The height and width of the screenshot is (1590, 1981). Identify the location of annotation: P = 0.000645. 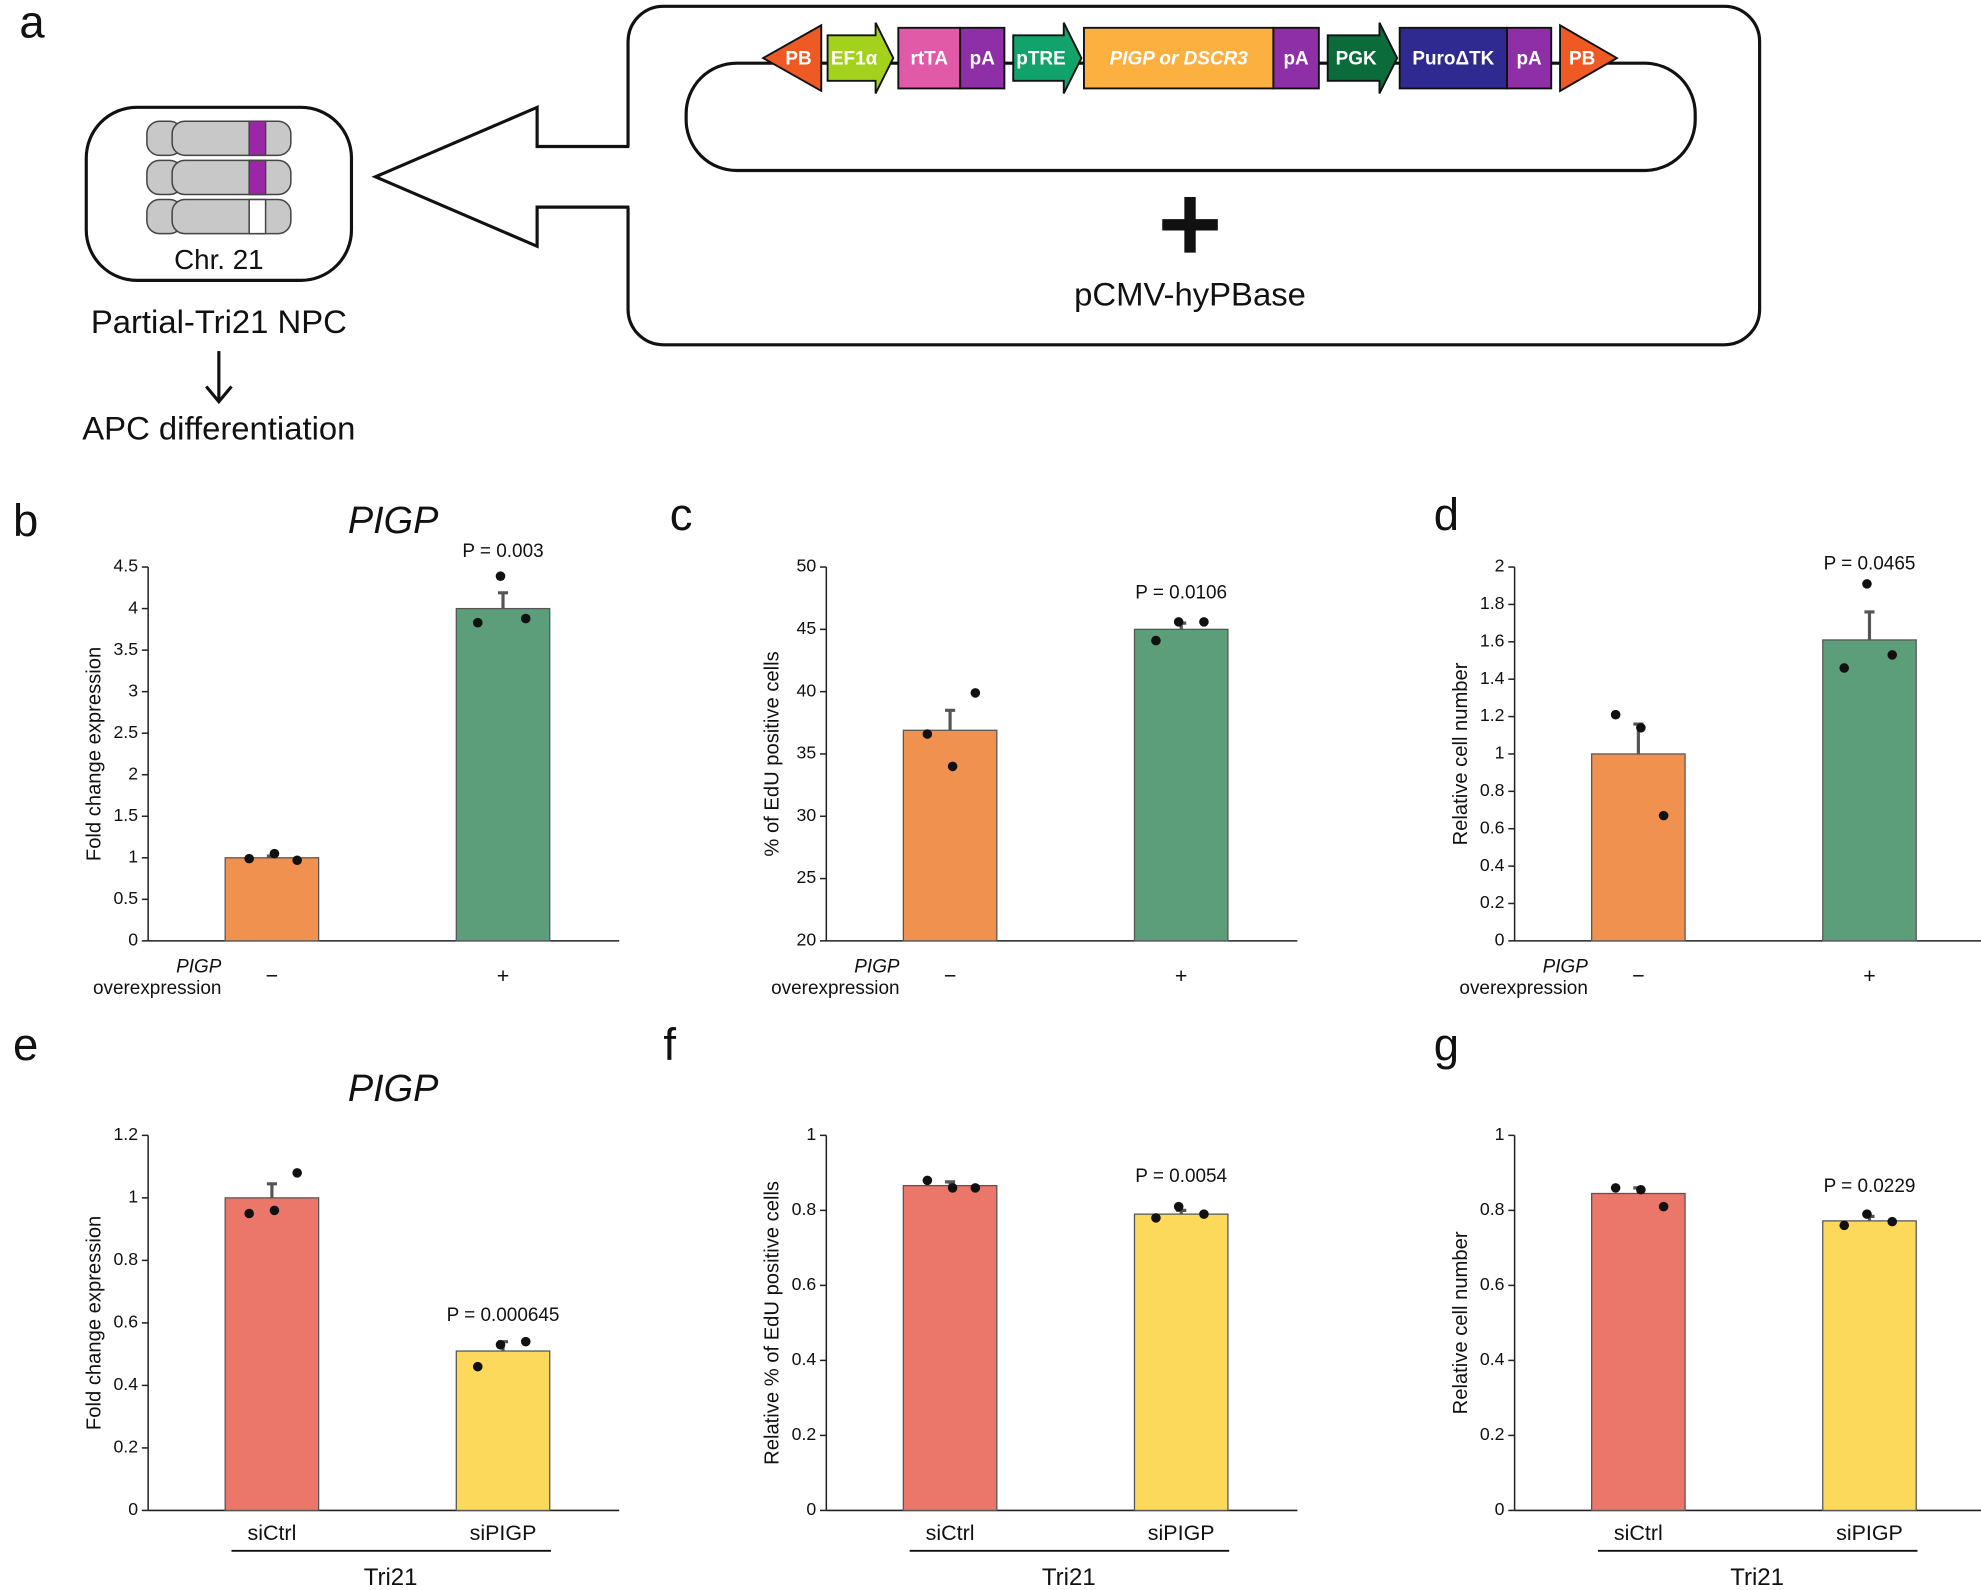
(503, 1315).